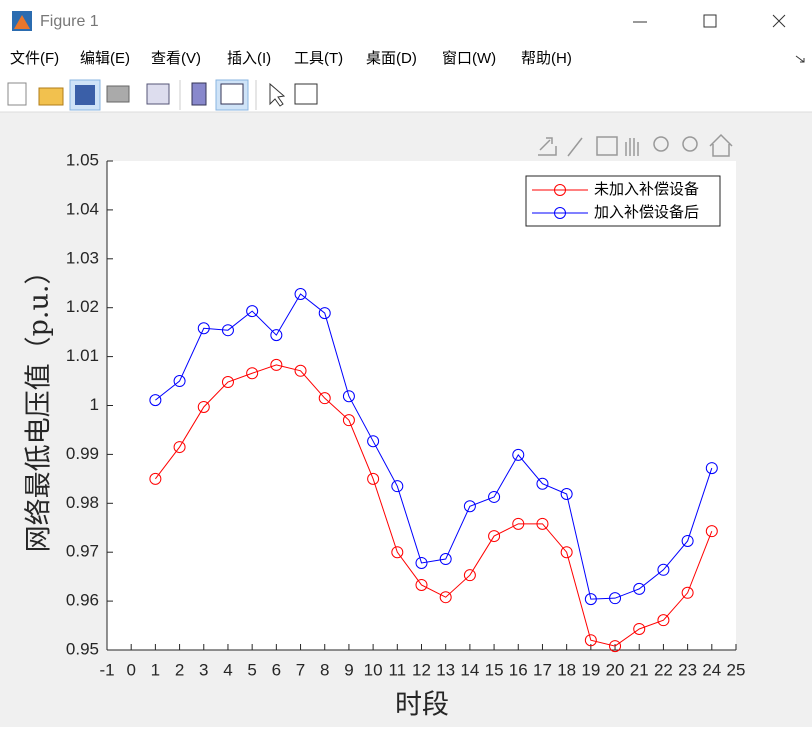 The width and height of the screenshot is (812, 732). Describe the element at coordinates (445, 669) in the screenshot. I see `x-tick-label: 13` at that location.